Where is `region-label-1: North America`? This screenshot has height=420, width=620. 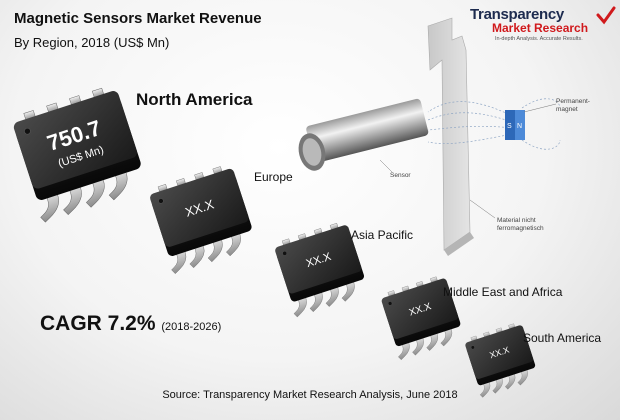 region-label-1: North America is located at coordinates (194, 99).